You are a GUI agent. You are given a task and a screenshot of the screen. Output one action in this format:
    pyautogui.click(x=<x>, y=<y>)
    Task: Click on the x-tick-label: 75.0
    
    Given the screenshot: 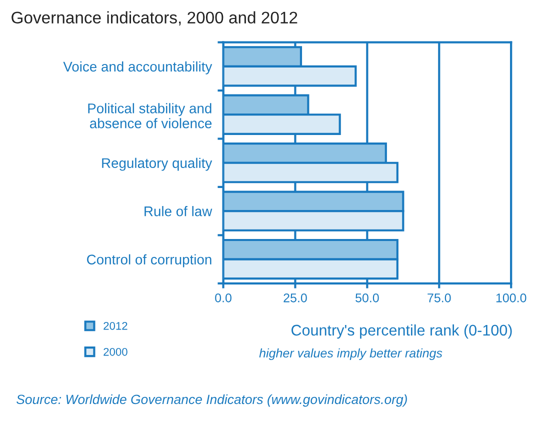 What is the action you would take?
    pyautogui.click(x=439, y=297)
    